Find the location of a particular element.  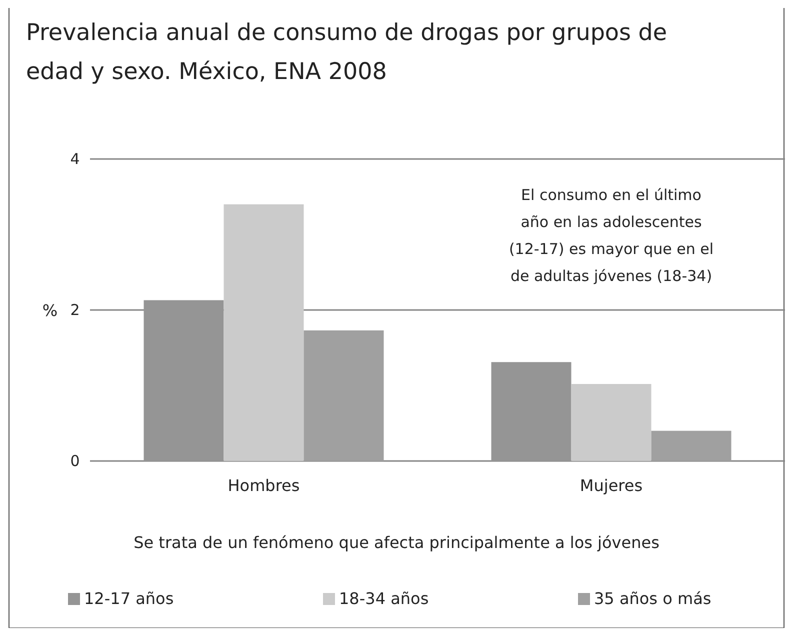

legend-label: 18-34 años is located at coordinates (384, 598).